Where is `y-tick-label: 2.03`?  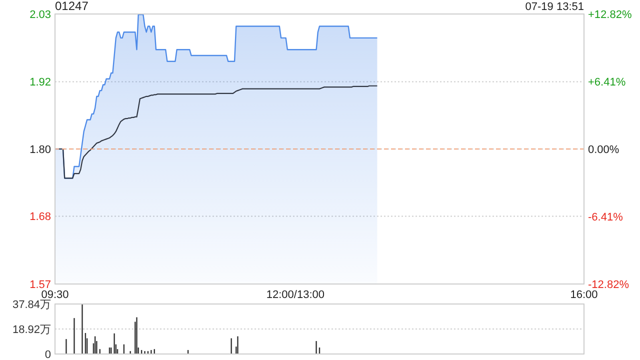 y-tick-label: 2.03 is located at coordinates (40, 14).